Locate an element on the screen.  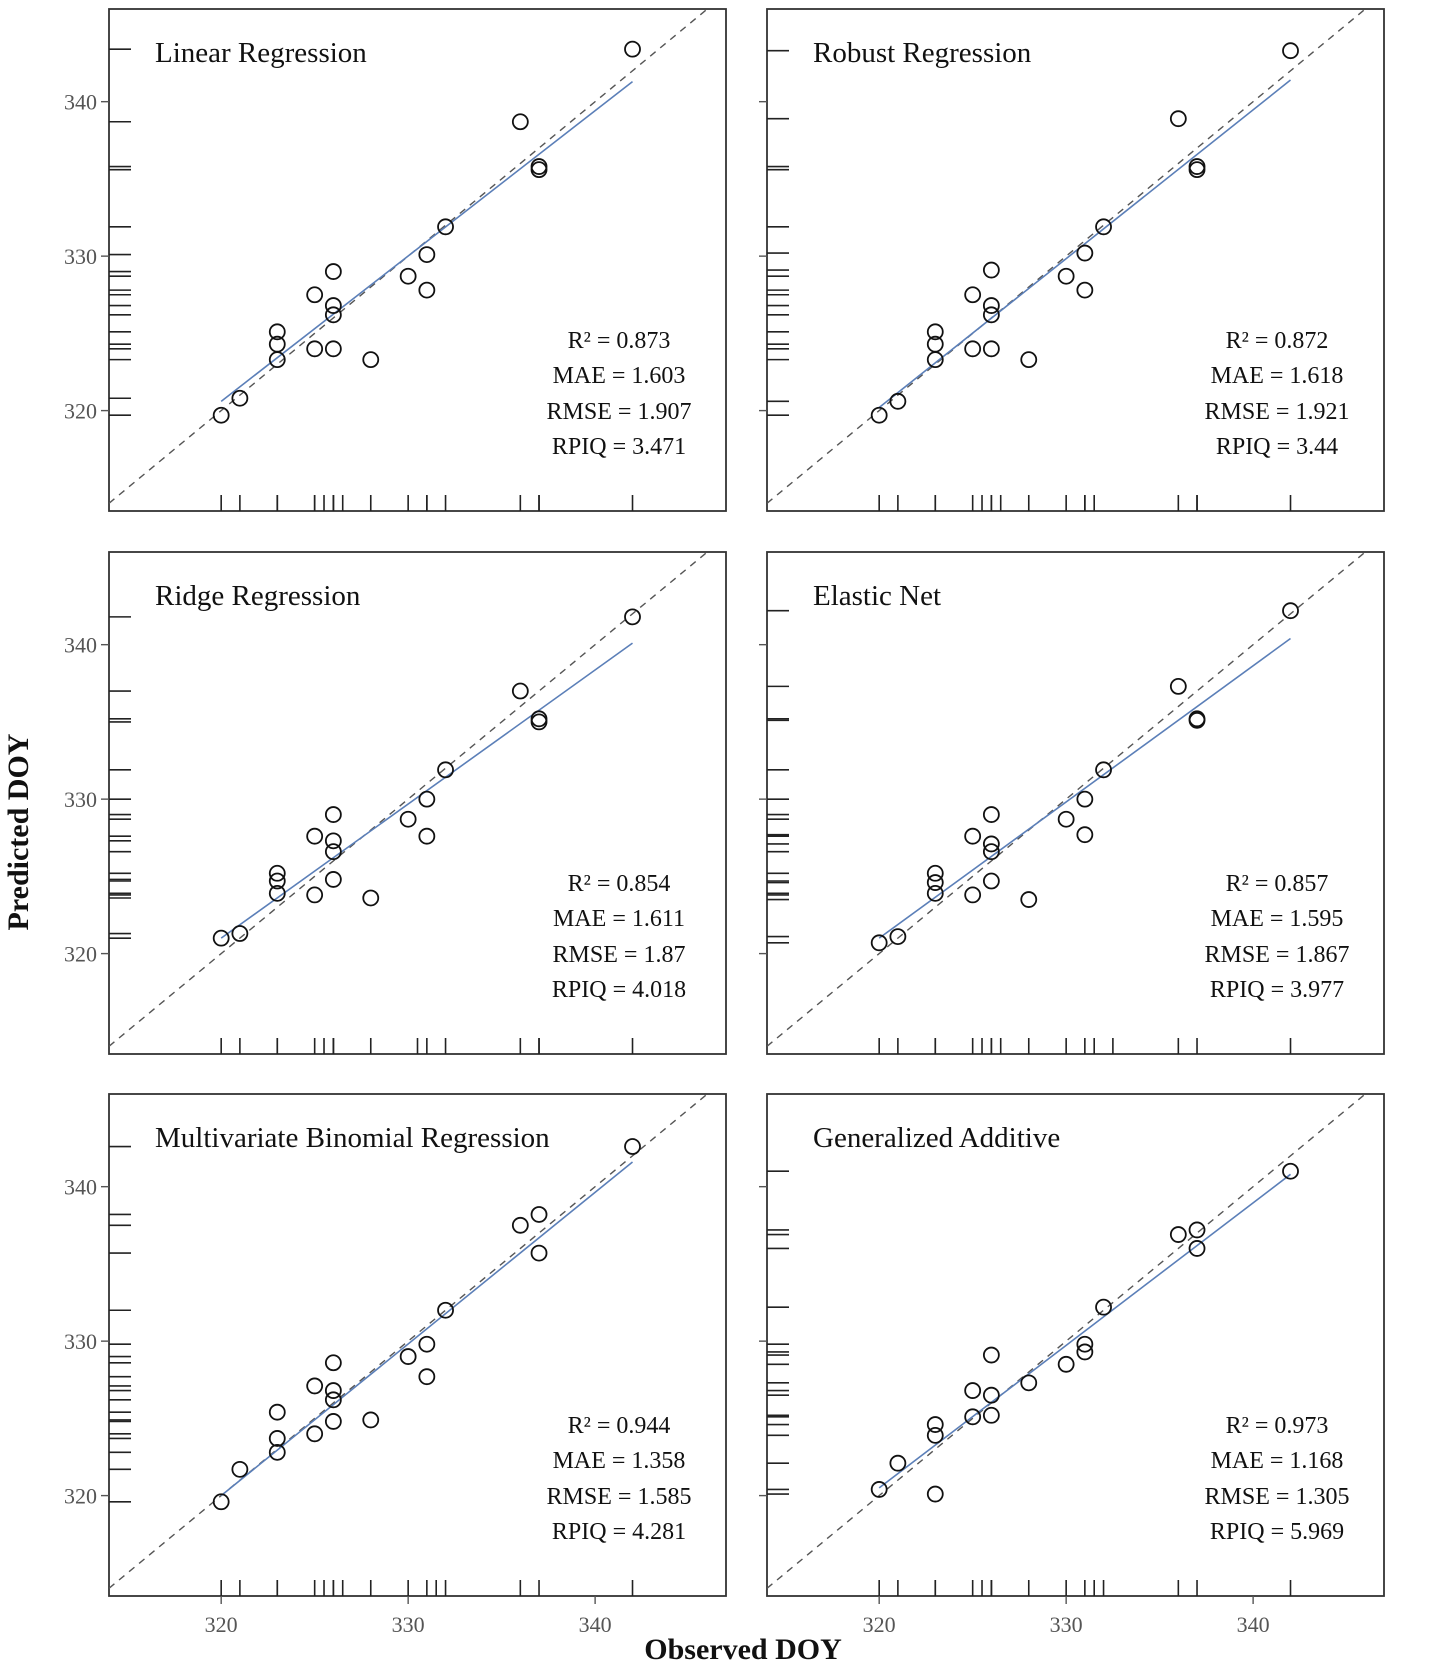
stat-label: RPIQ = 3.44 is located at coordinates (1277, 447).